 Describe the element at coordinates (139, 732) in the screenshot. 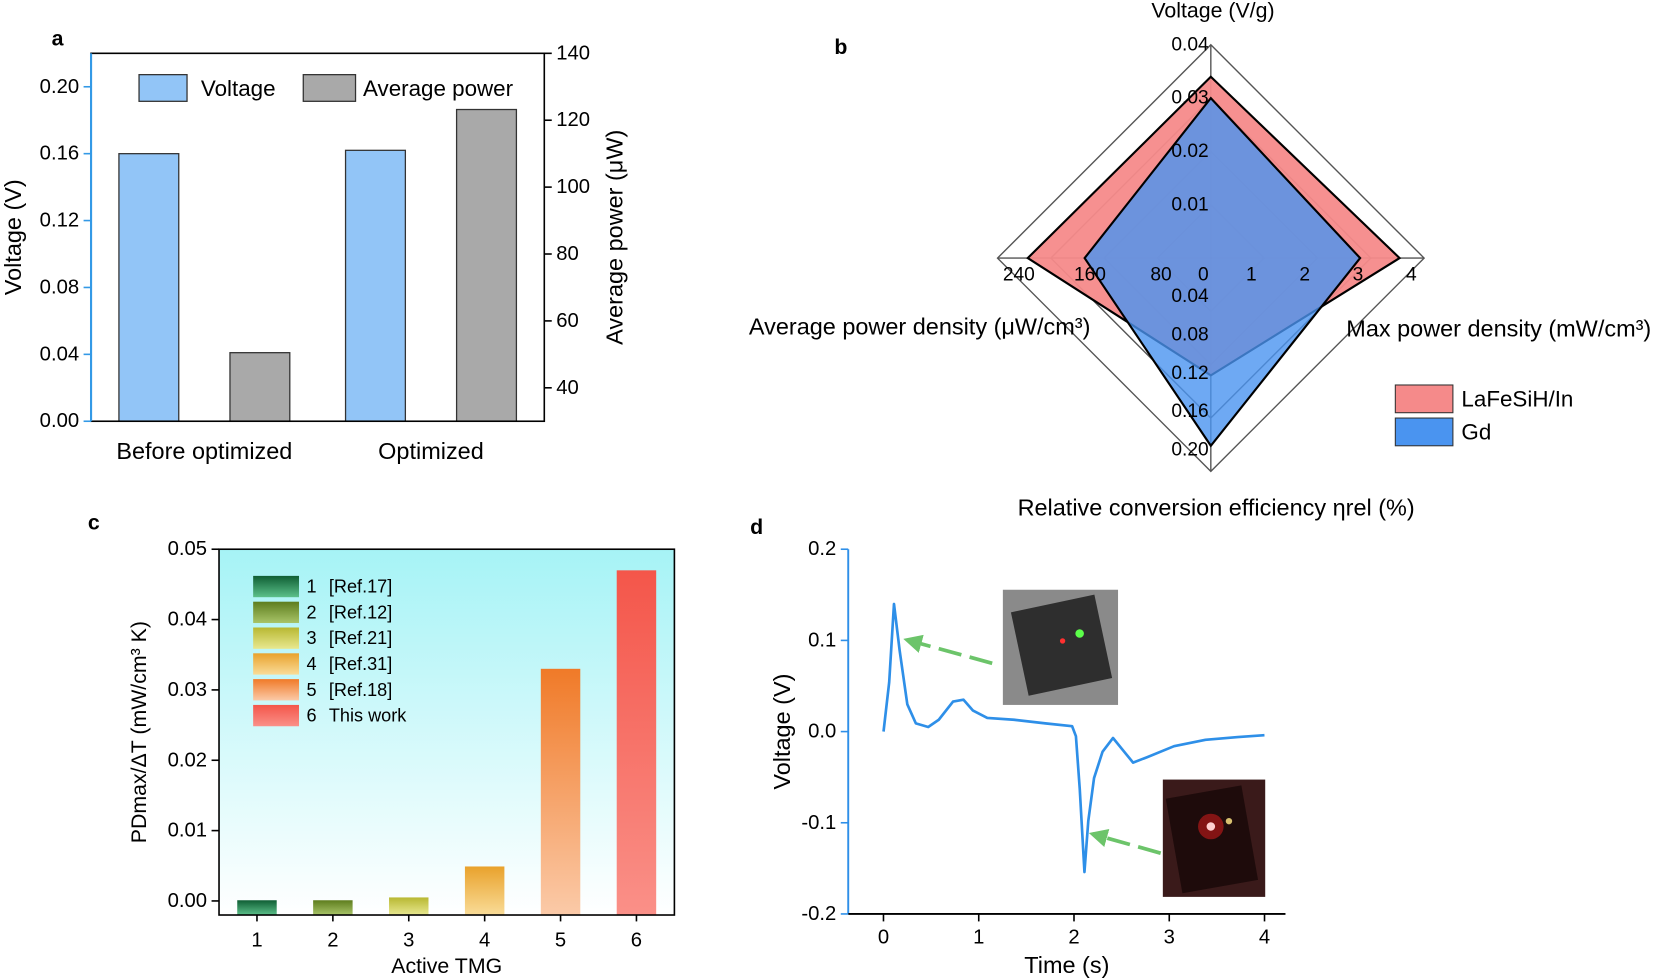

I see `y-axis-title: PDmax/ΔT (mW/cm³ K)` at that location.